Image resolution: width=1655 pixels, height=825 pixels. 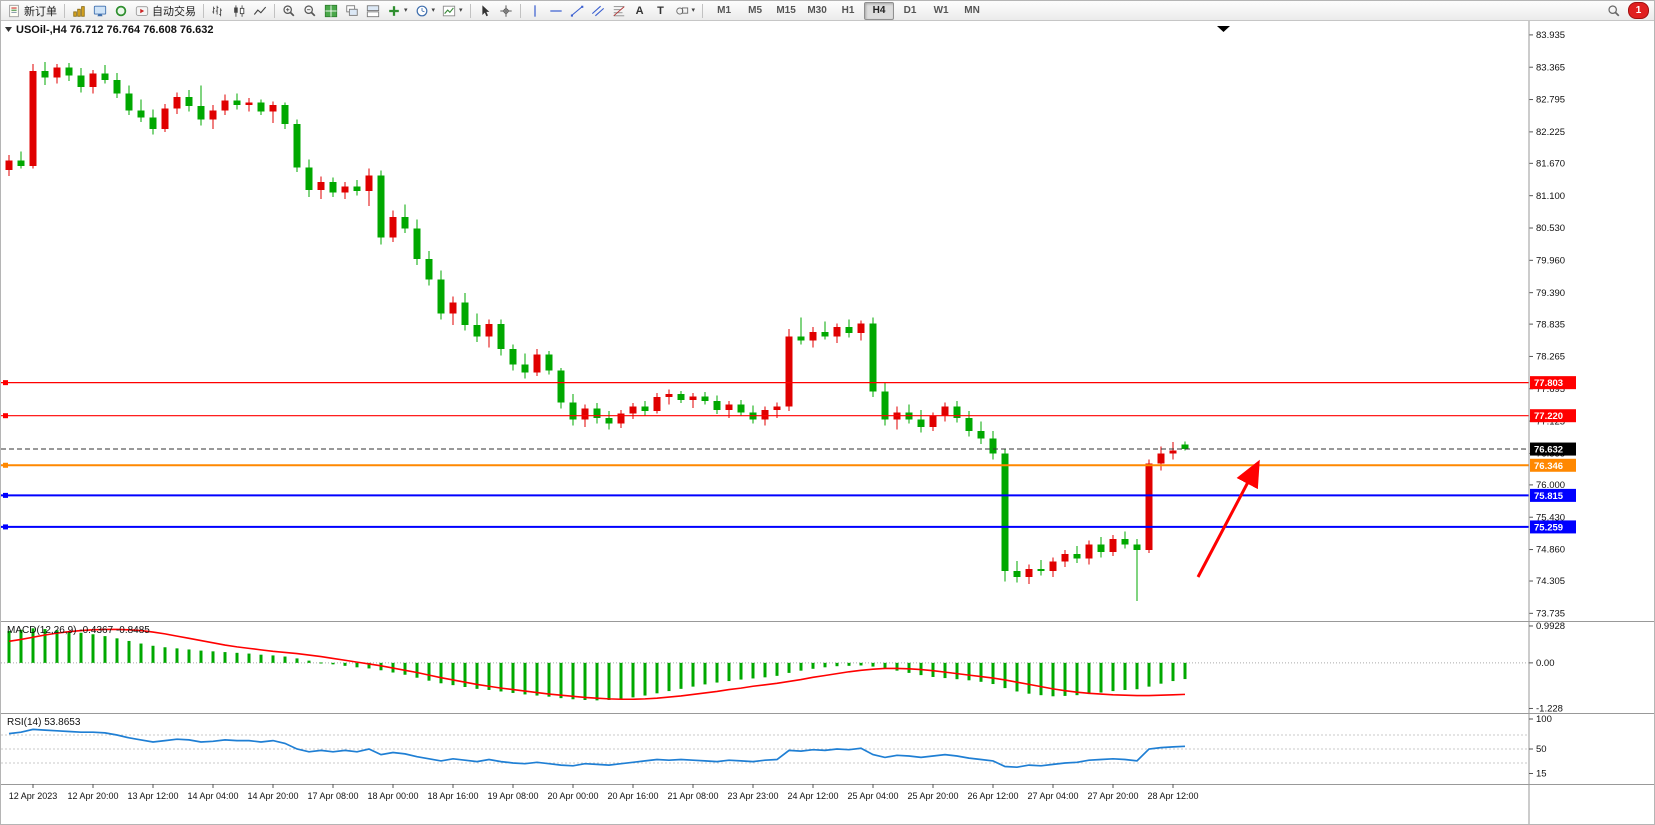 I want to click on candlestick-type-button, so click(x=239, y=11).